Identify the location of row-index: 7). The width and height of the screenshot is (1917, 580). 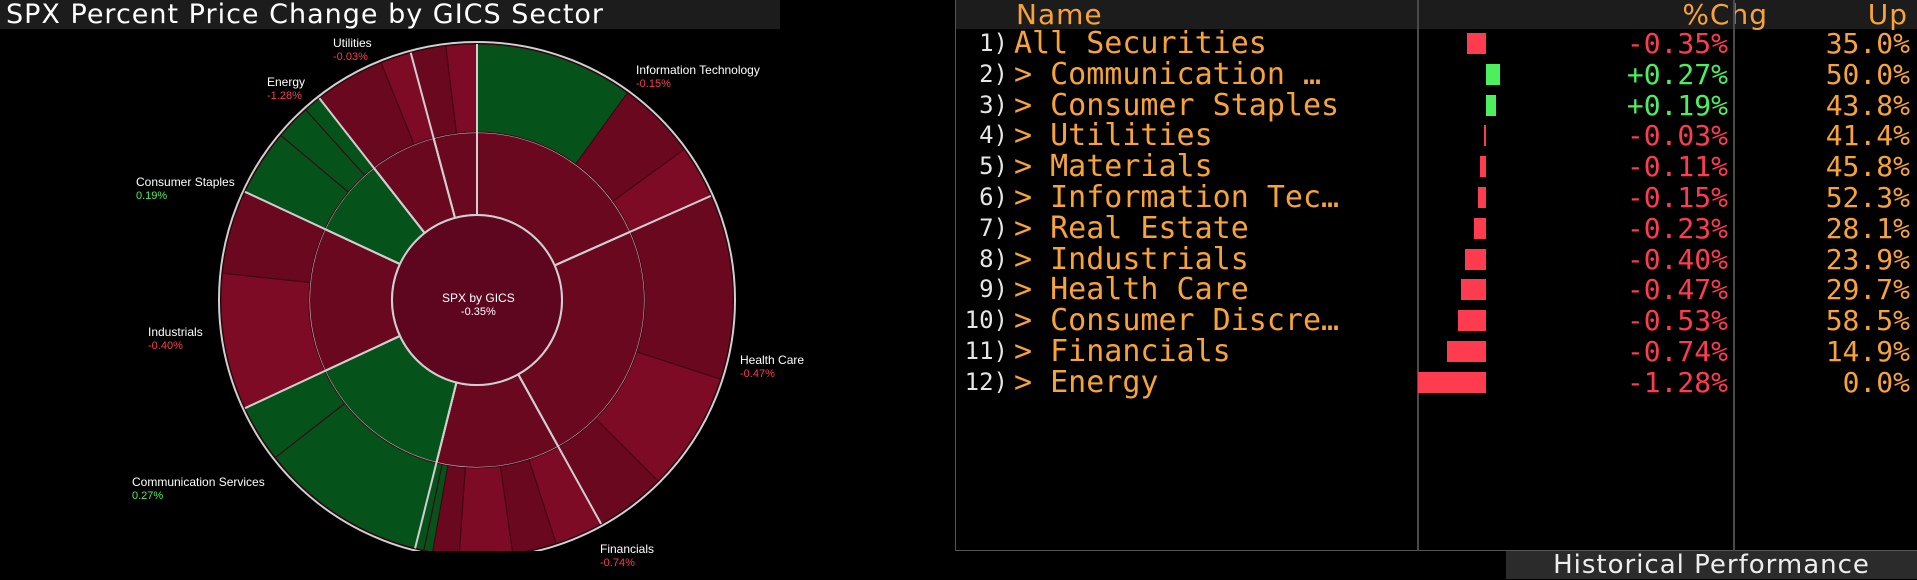
(993, 227).